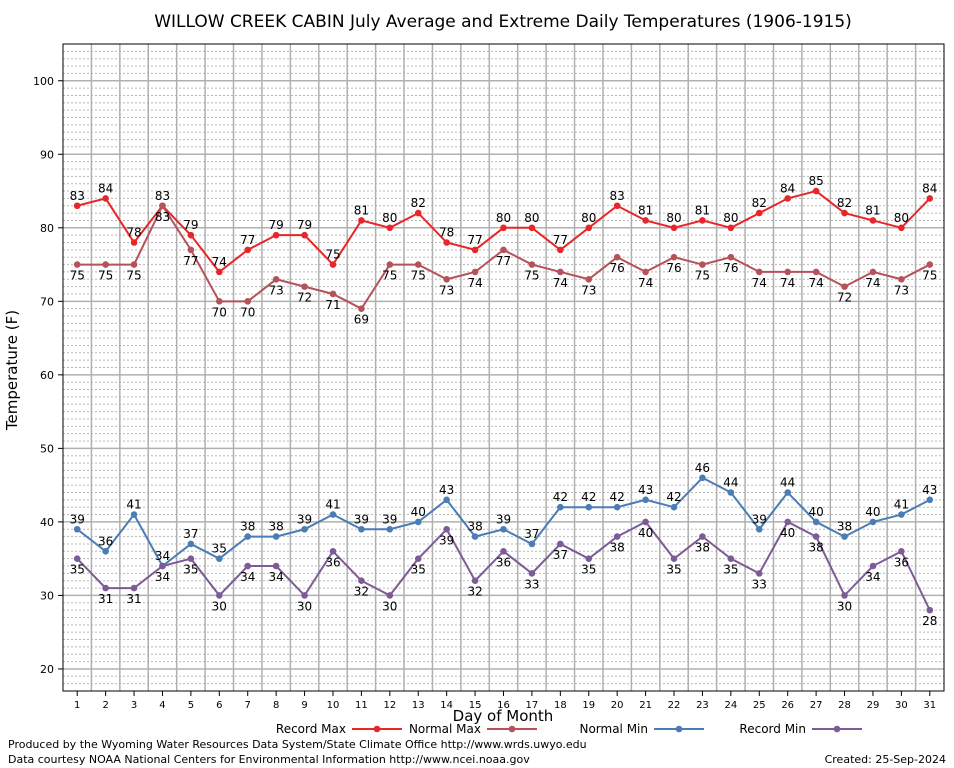  Describe the element at coordinates (190, 261) in the screenshot. I see `data-label: 77` at that location.